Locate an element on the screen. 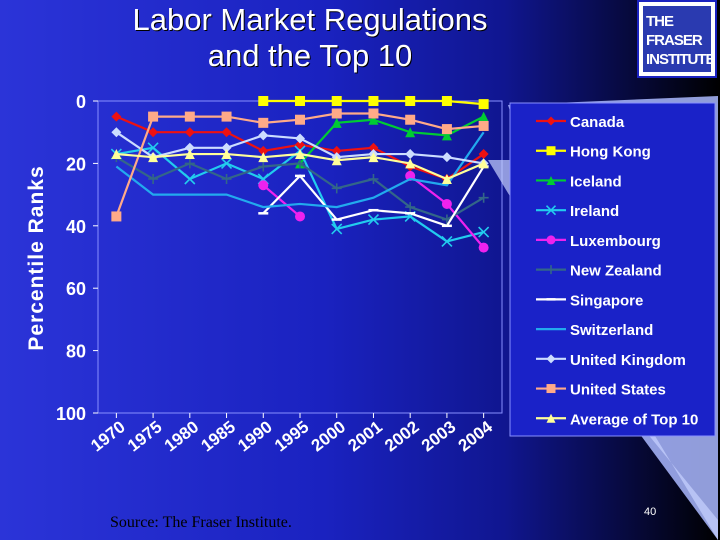 Image resolution: width=720 pixels, height=540 pixels. series-iceland is located at coordinates (392, 140).